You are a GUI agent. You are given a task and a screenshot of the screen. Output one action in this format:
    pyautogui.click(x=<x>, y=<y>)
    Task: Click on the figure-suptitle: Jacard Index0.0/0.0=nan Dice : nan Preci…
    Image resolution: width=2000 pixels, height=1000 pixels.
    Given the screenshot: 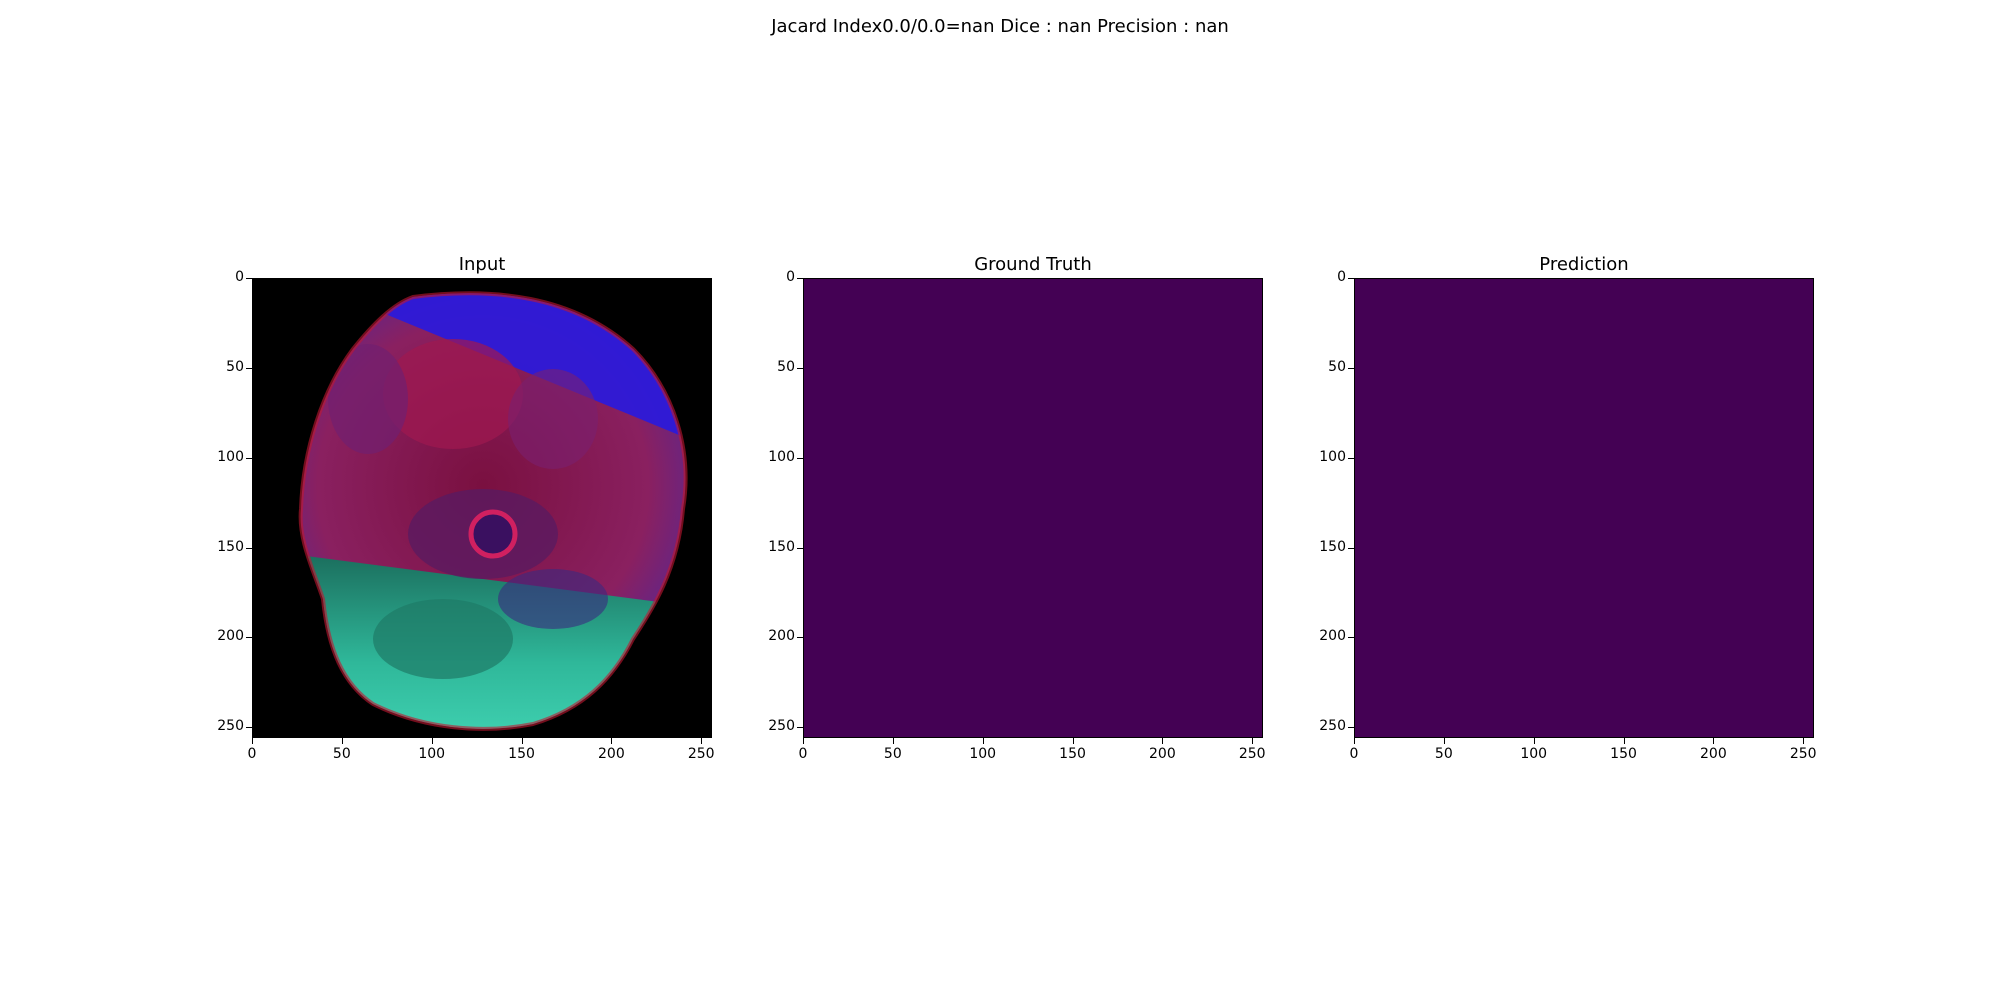 What is the action you would take?
    pyautogui.click(x=1000, y=26)
    